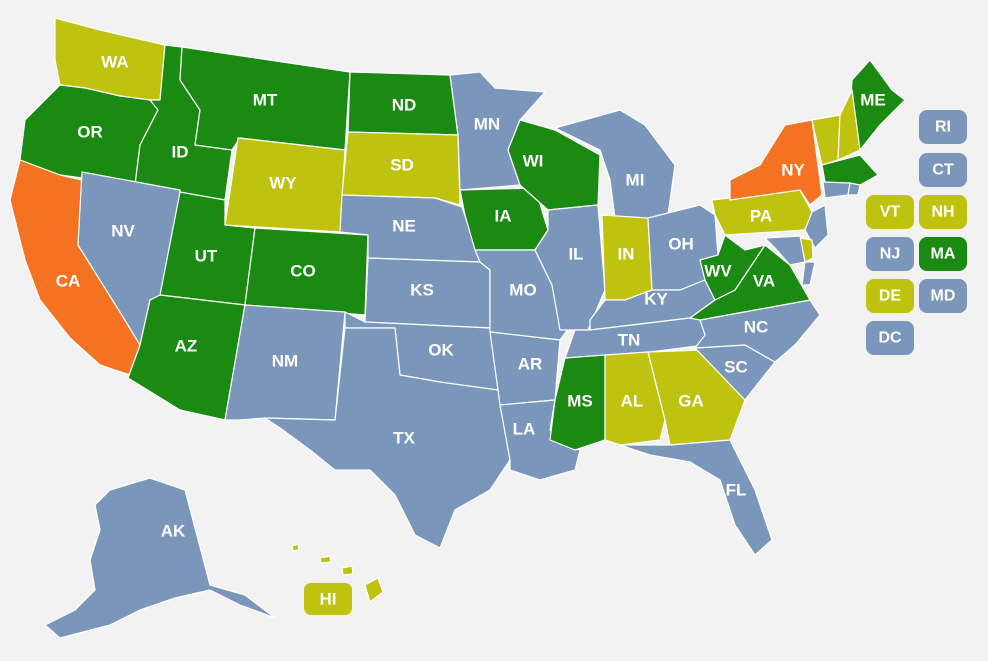 The height and width of the screenshot is (661, 988). Describe the element at coordinates (854, 189) in the screenshot. I see `state-ri-shape` at that location.